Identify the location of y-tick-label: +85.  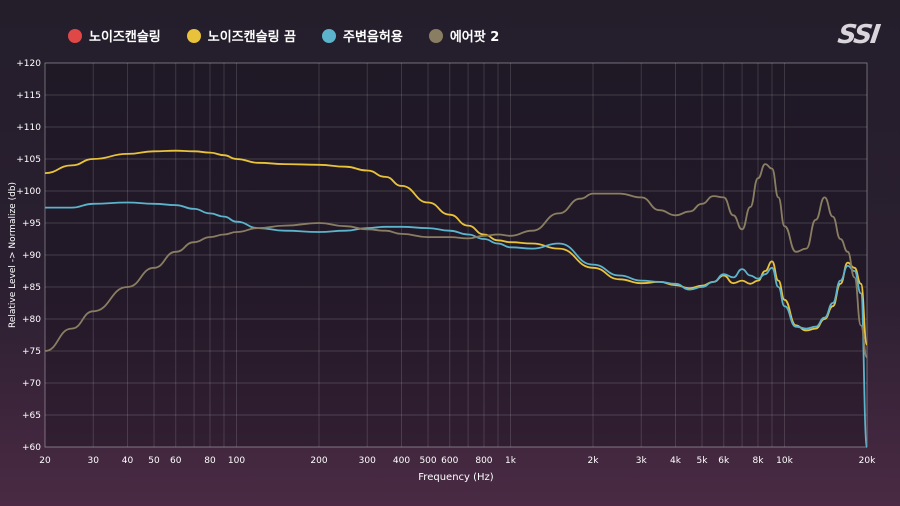
(31, 288).